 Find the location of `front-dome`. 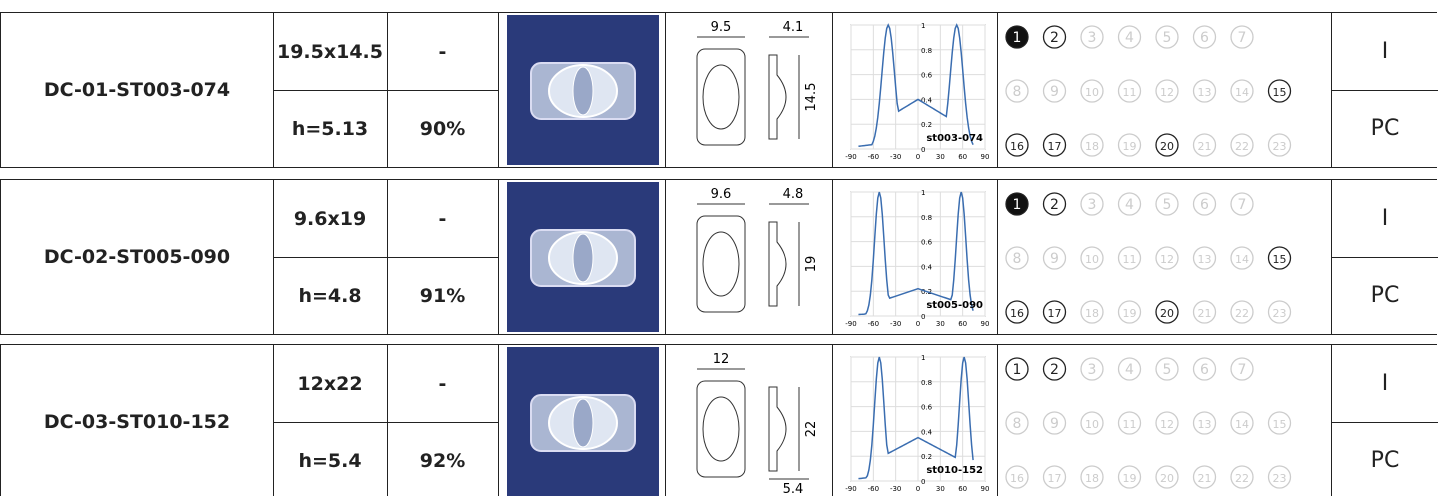

front-dome is located at coordinates (721, 264).